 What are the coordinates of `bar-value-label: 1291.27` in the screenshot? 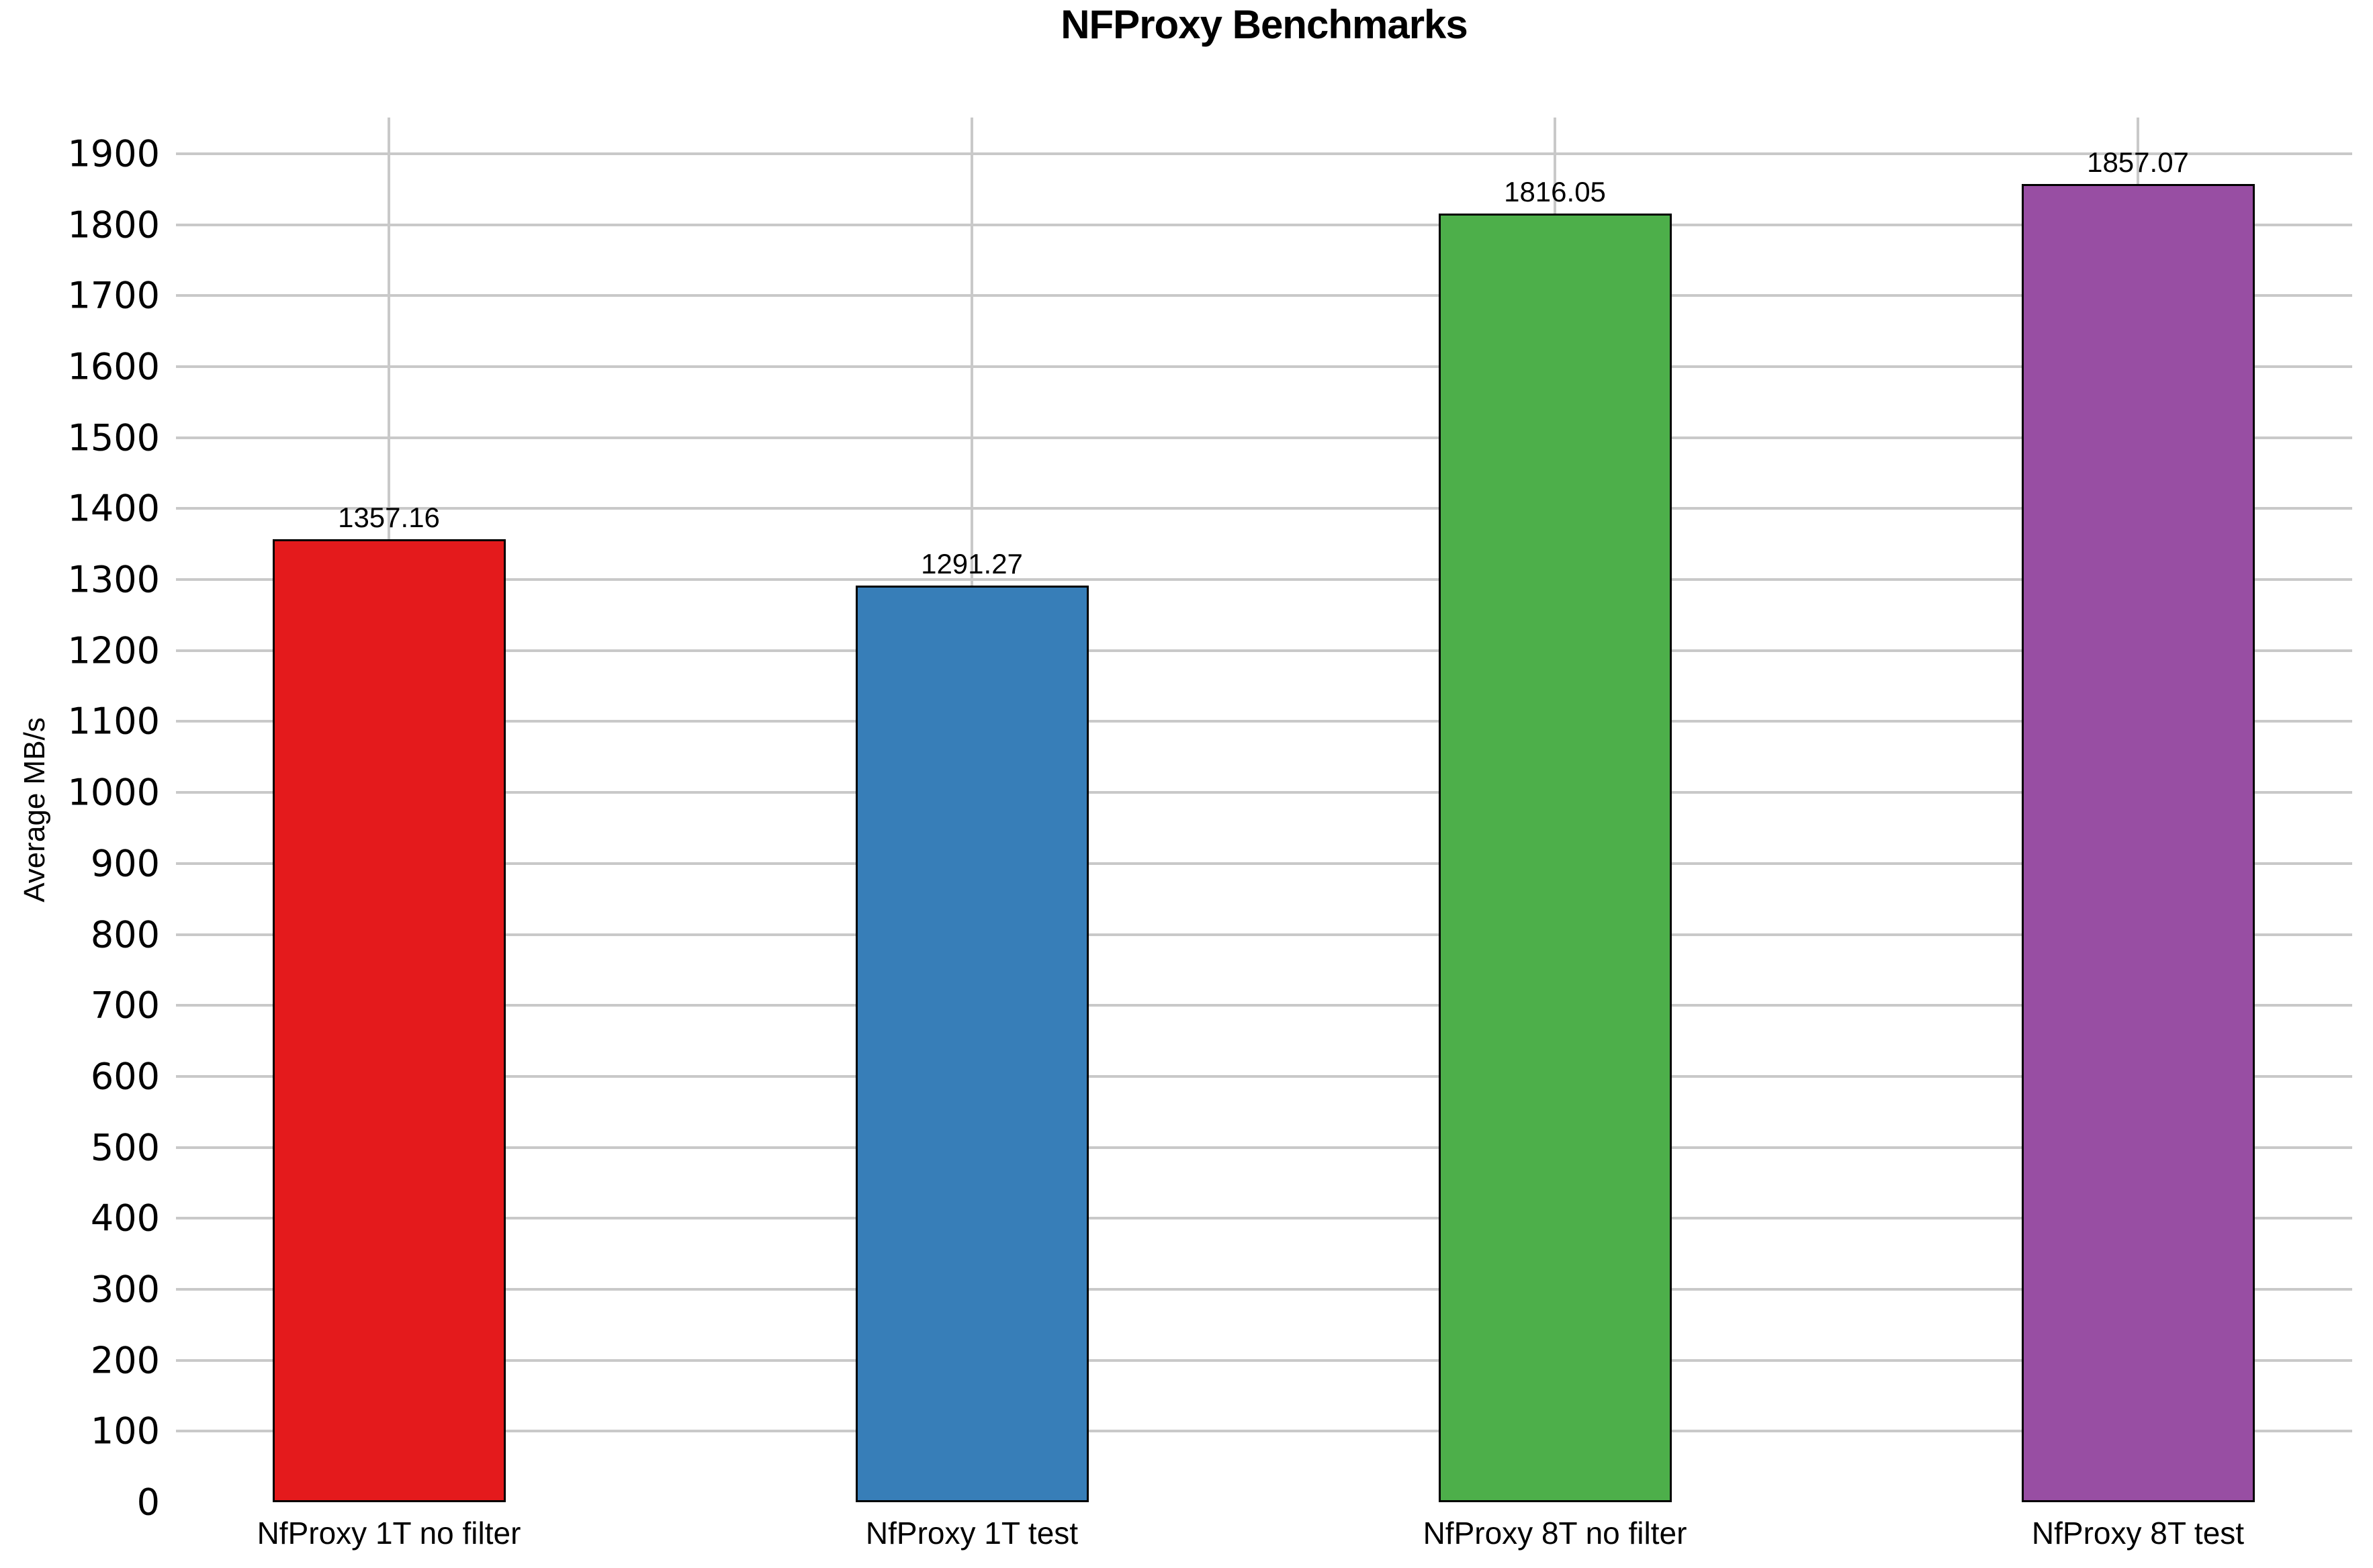 It's located at (972, 564).